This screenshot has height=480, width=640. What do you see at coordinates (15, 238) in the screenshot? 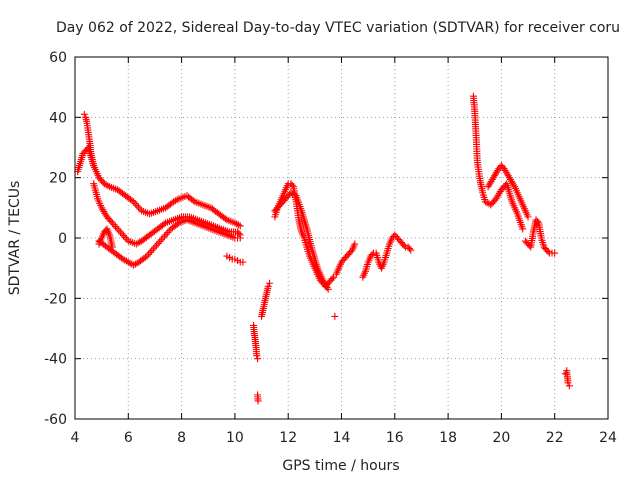
I see `y-axis-label: SDTVAR / TECUs` at bounding box center [15, 238].